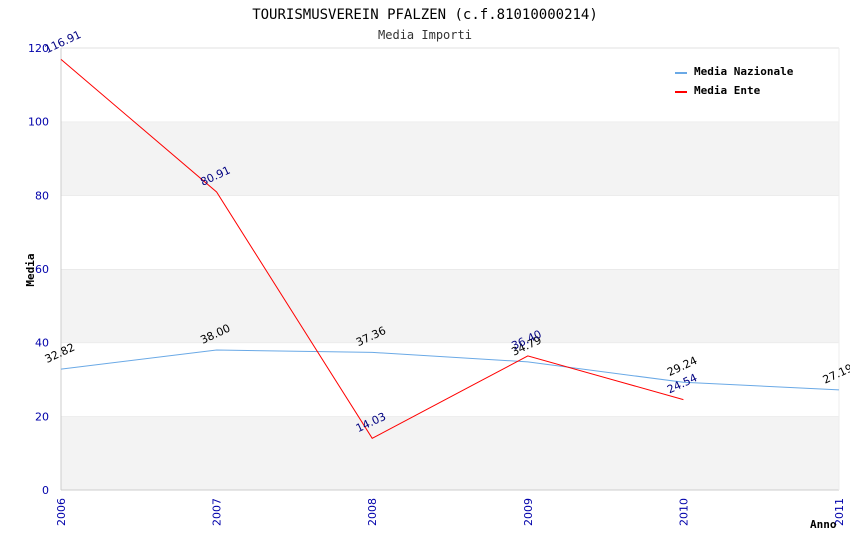  Describe the element at coordinates (42, 343) in the screenshot. I see `y-tick-label: 40` at that location.